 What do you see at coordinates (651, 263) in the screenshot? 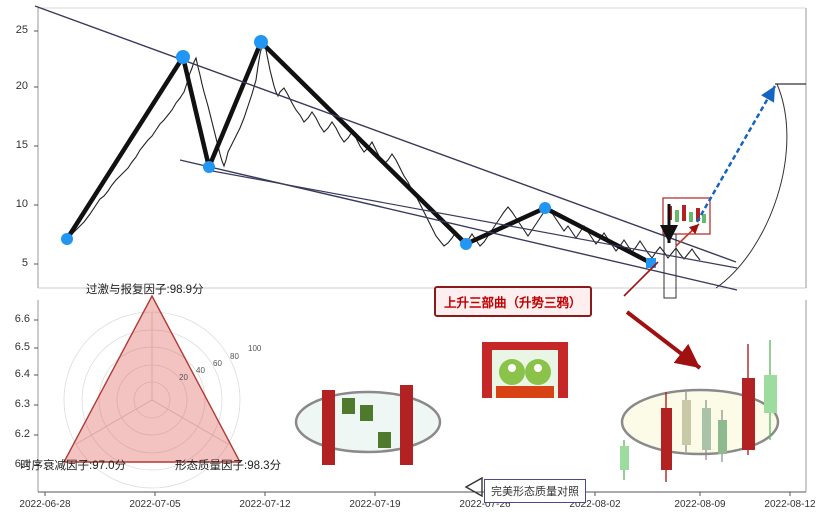
I see `pivot-marker-square` at bounding box center [651, 263].